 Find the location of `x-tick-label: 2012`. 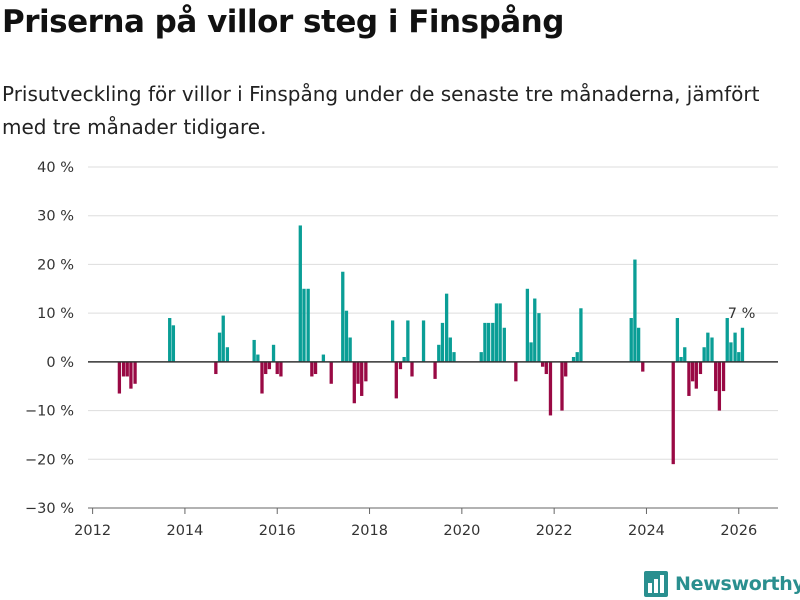

x-tick-label: 2012 is located at coordinates (92, 531).